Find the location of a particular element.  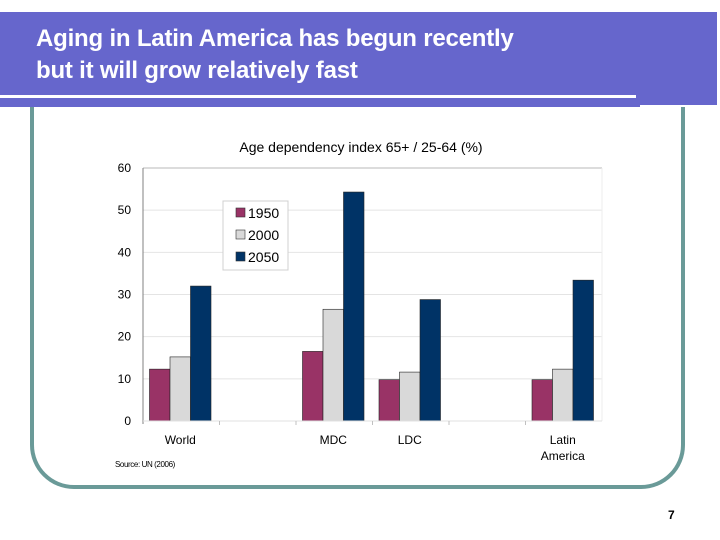

legend-swatch-1950 is located at coordinates (240, 212).